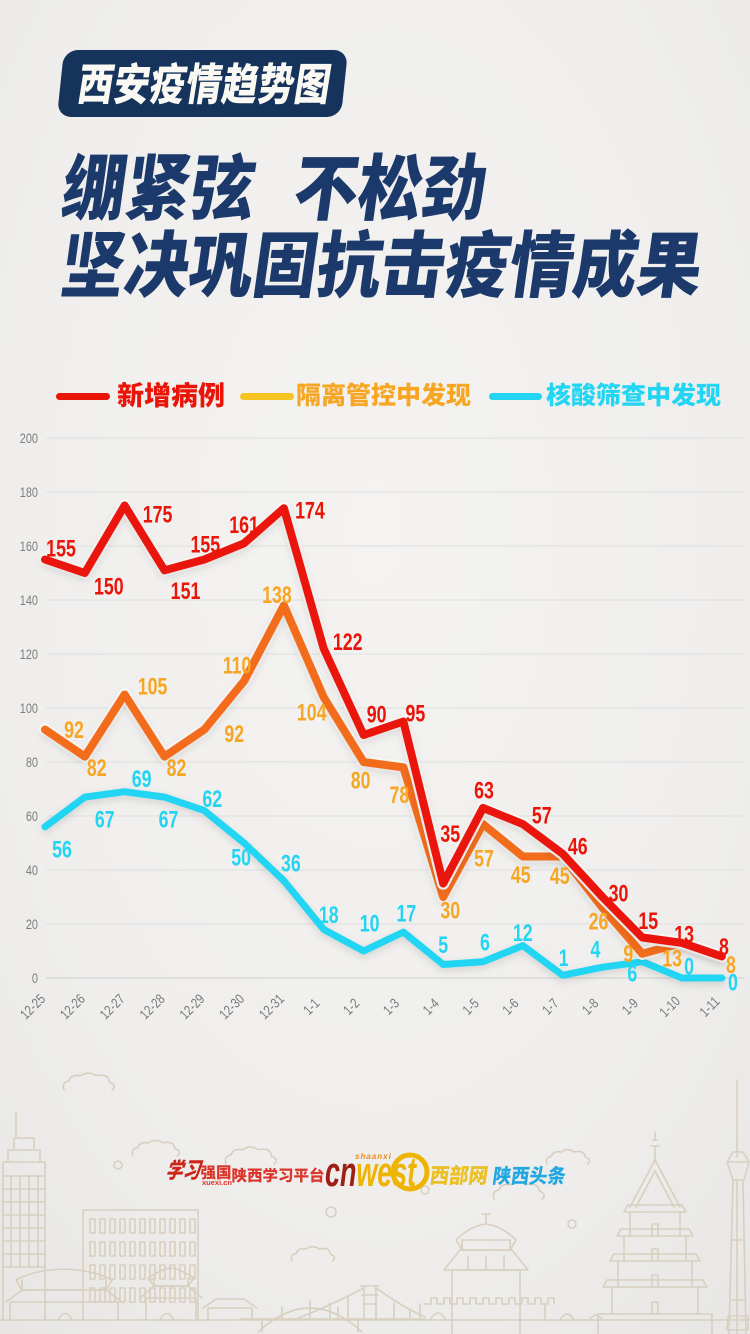 The height and width of the screenshot is (1334, 750). Describe the element at coordinates (29, 601) in the screenshot. I see `svg-text: 140` at that location.